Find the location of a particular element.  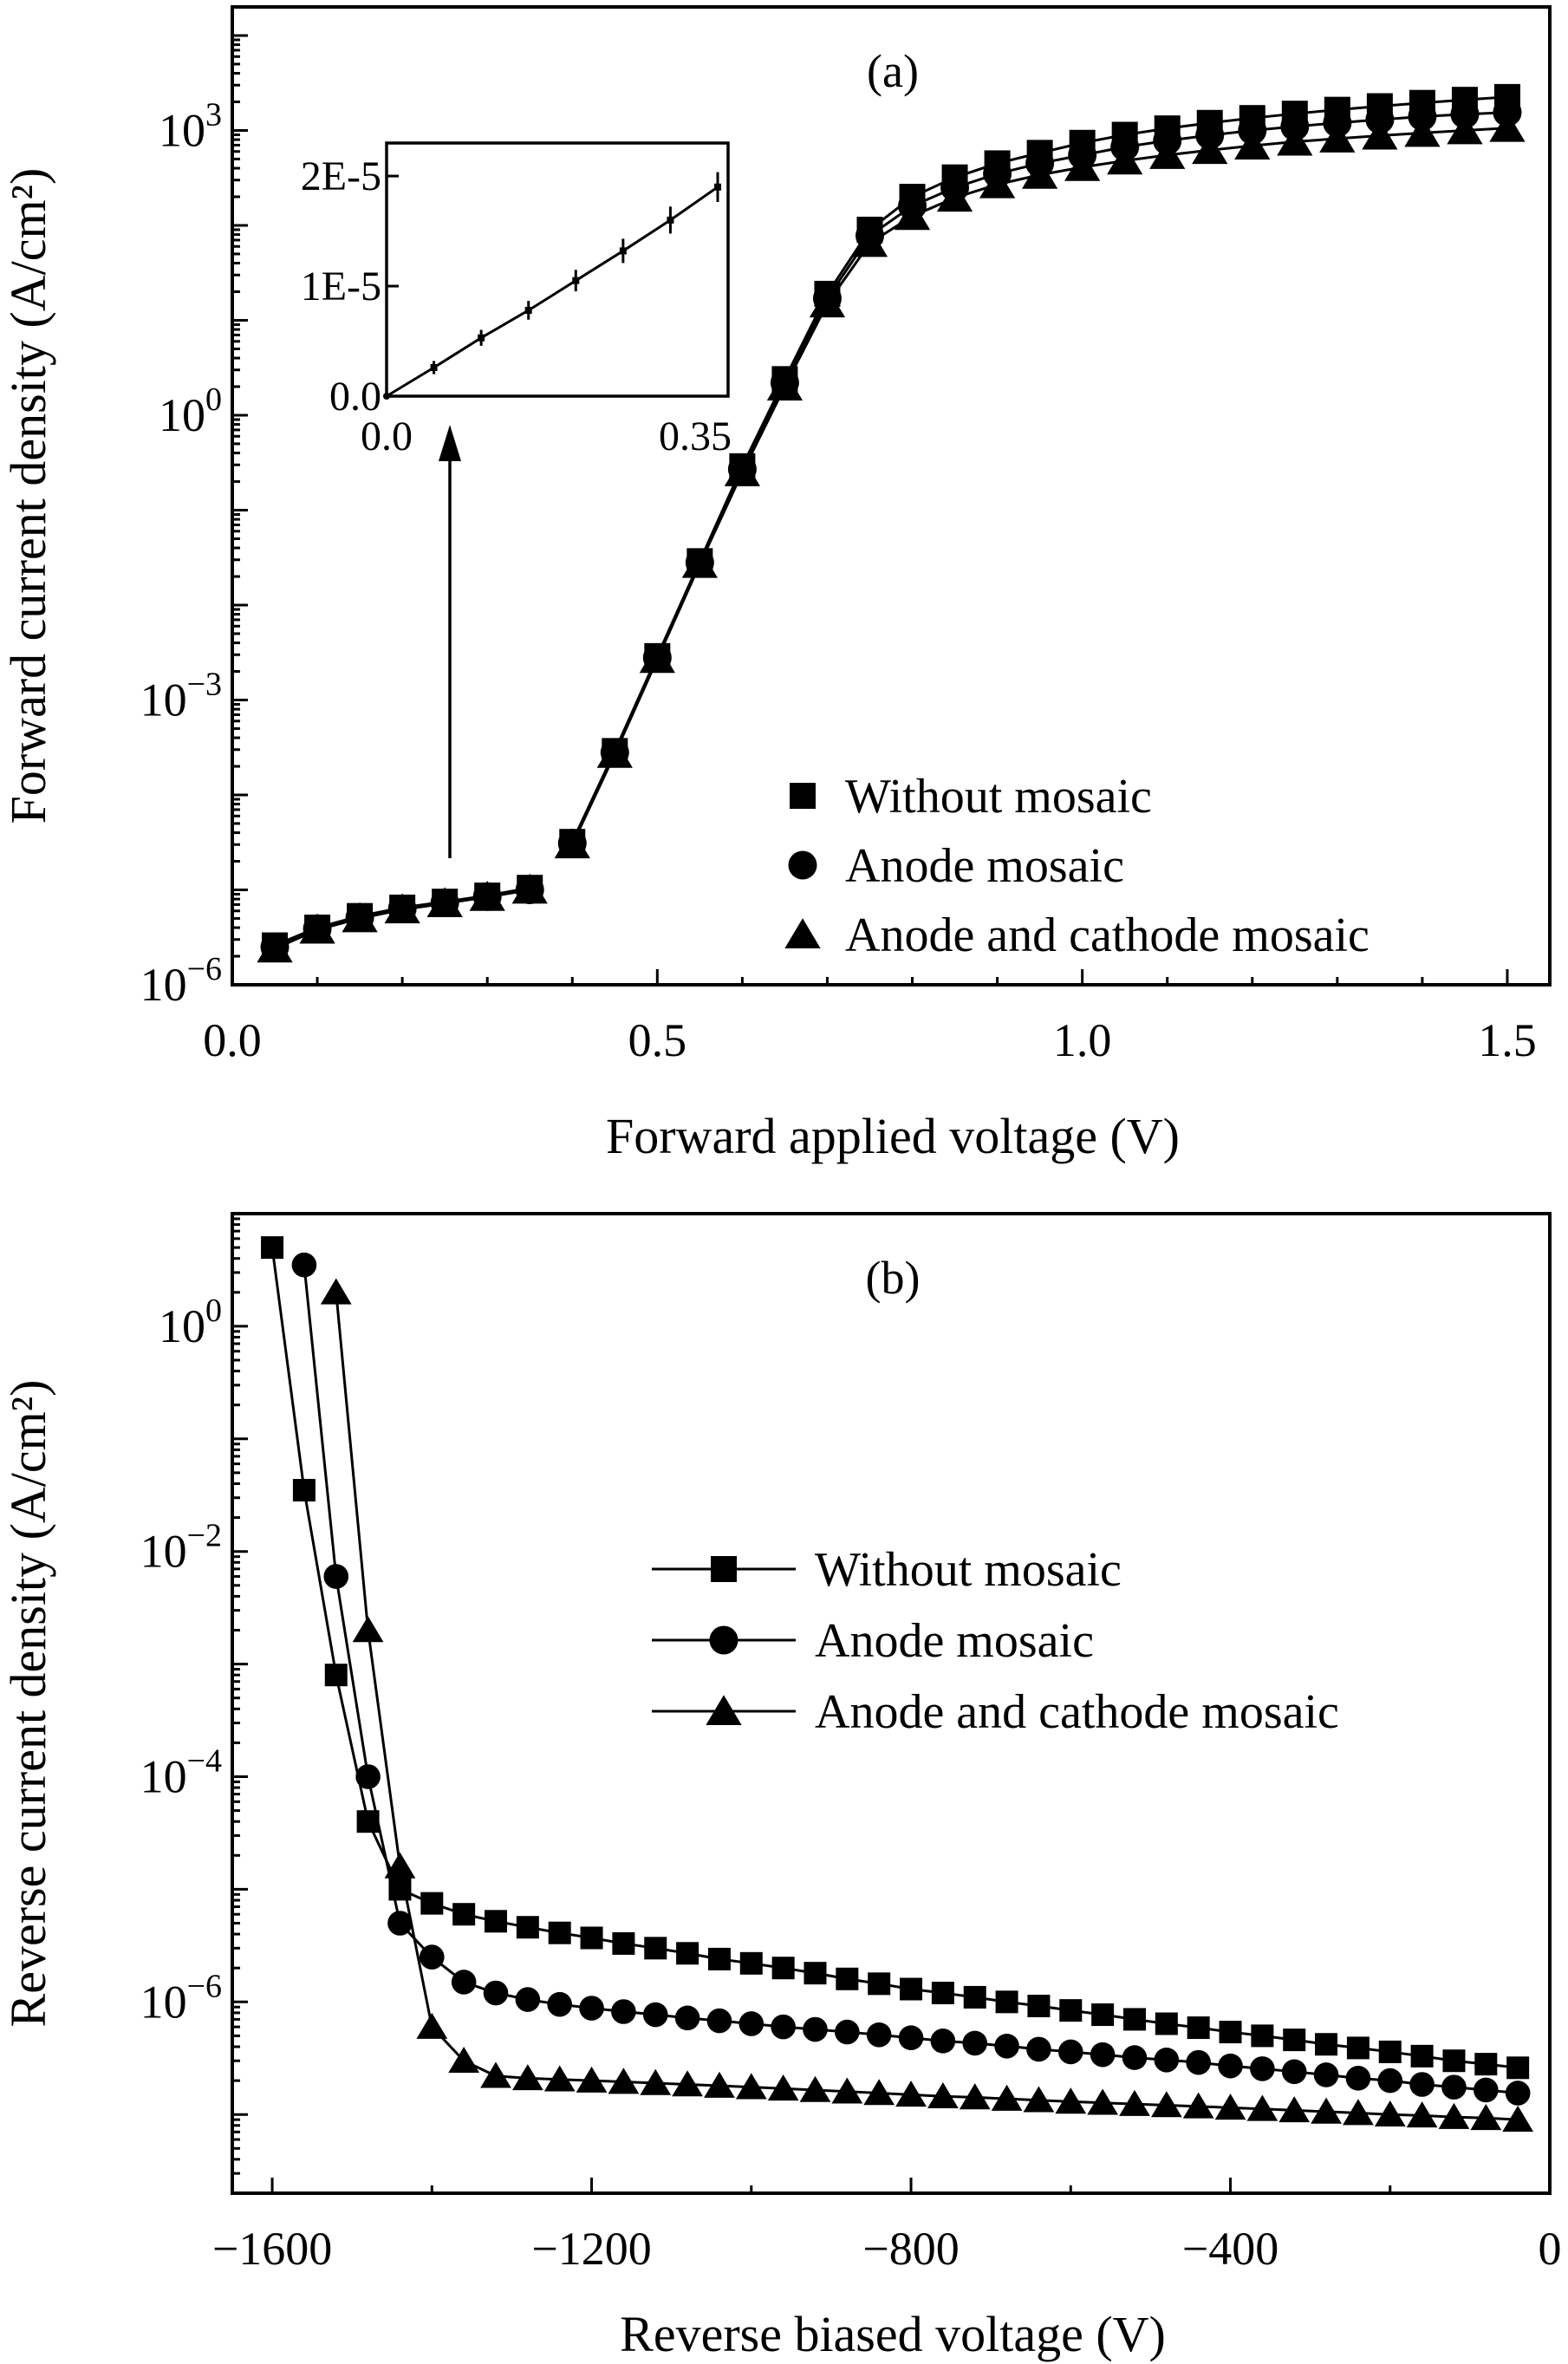

inset-content: 0.0 1E-5 2E-5 0.0 0.35 is located at coordinates (516, 306).